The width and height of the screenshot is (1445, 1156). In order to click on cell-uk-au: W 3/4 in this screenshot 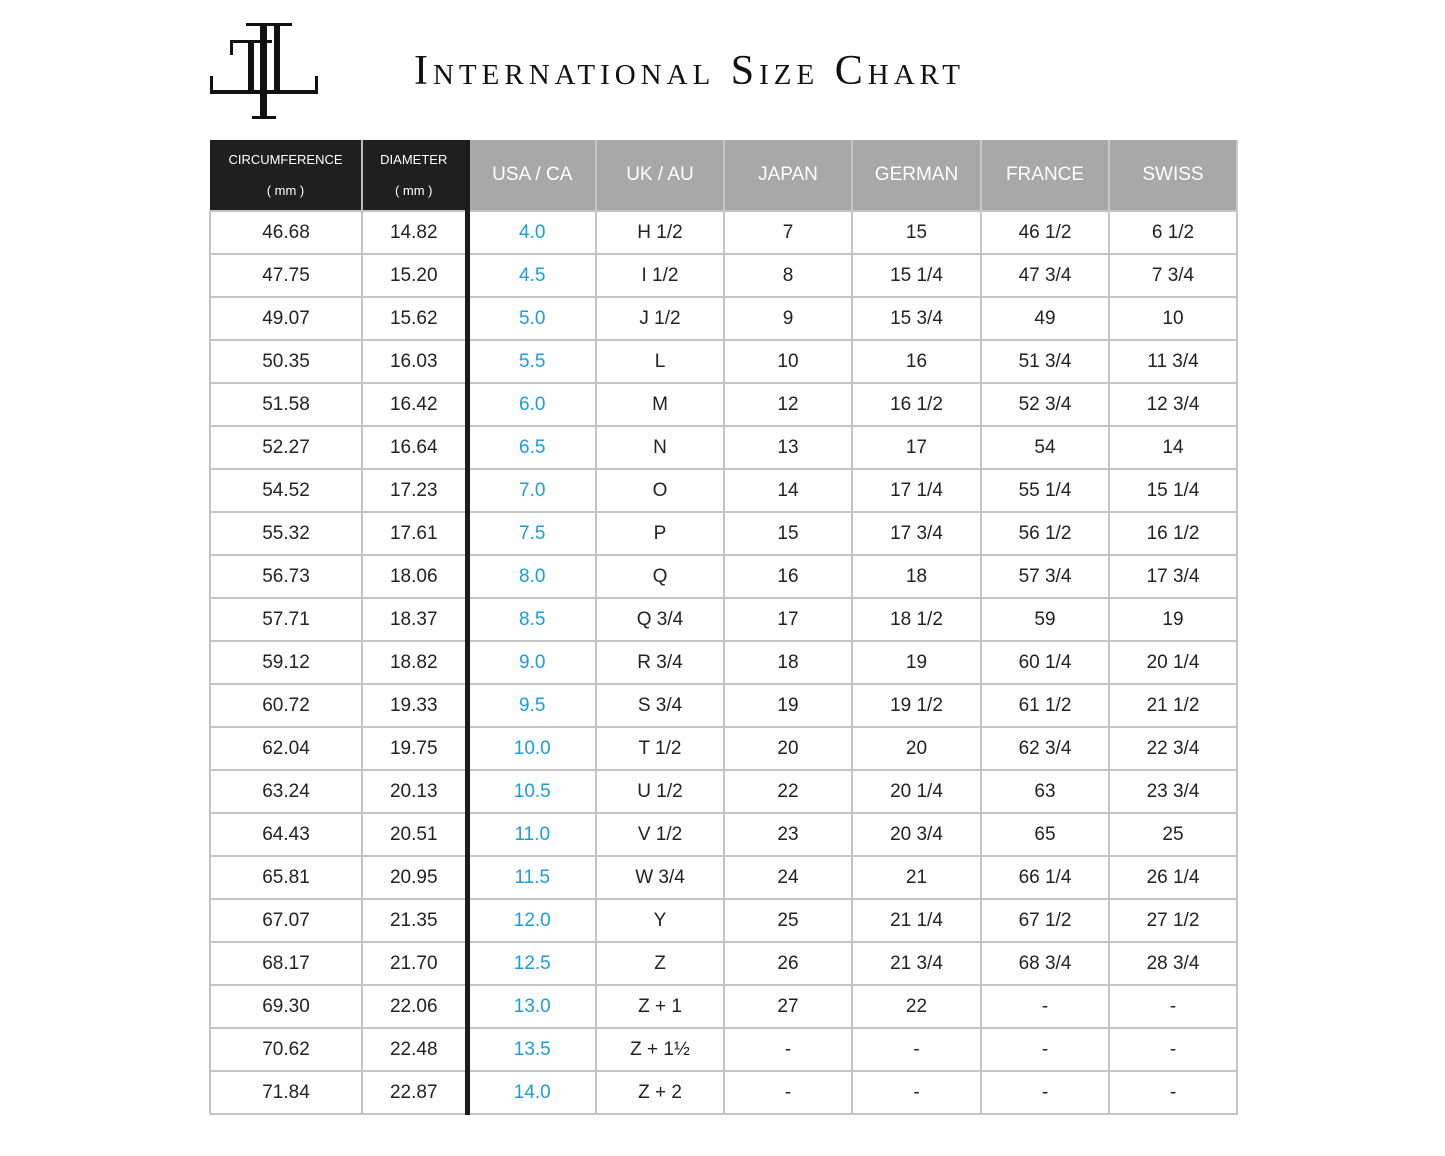, I will do `click(660, 877)`.